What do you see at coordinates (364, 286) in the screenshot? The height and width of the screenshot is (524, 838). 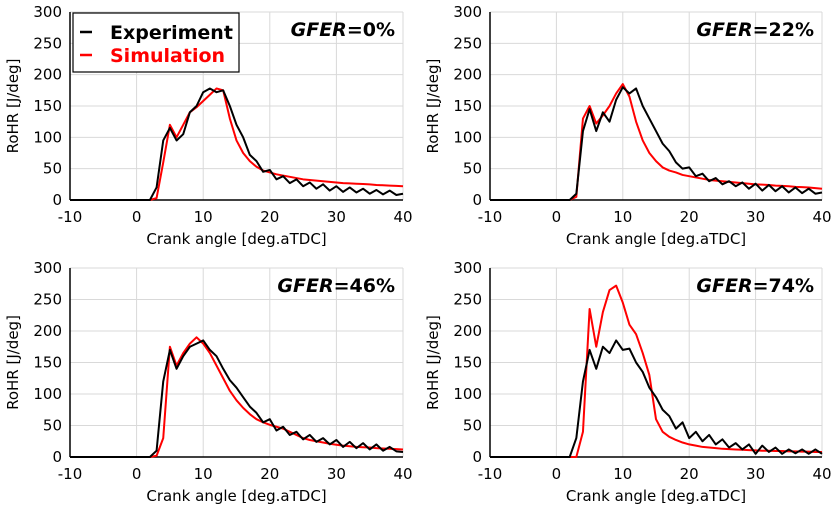 I see `gfer-value: =46%` at bounding box center [364, 286].